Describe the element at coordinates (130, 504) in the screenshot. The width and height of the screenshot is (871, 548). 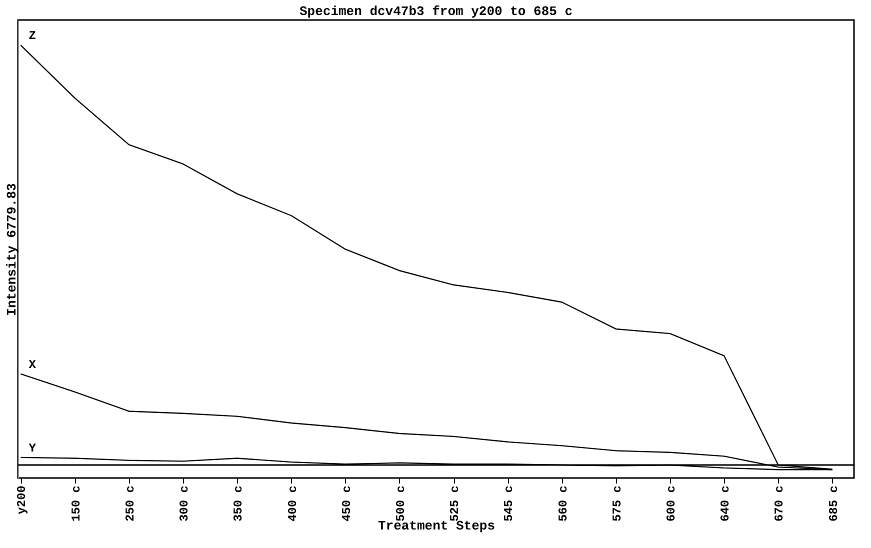
I see `x-tick-label: 250 c` at that location.